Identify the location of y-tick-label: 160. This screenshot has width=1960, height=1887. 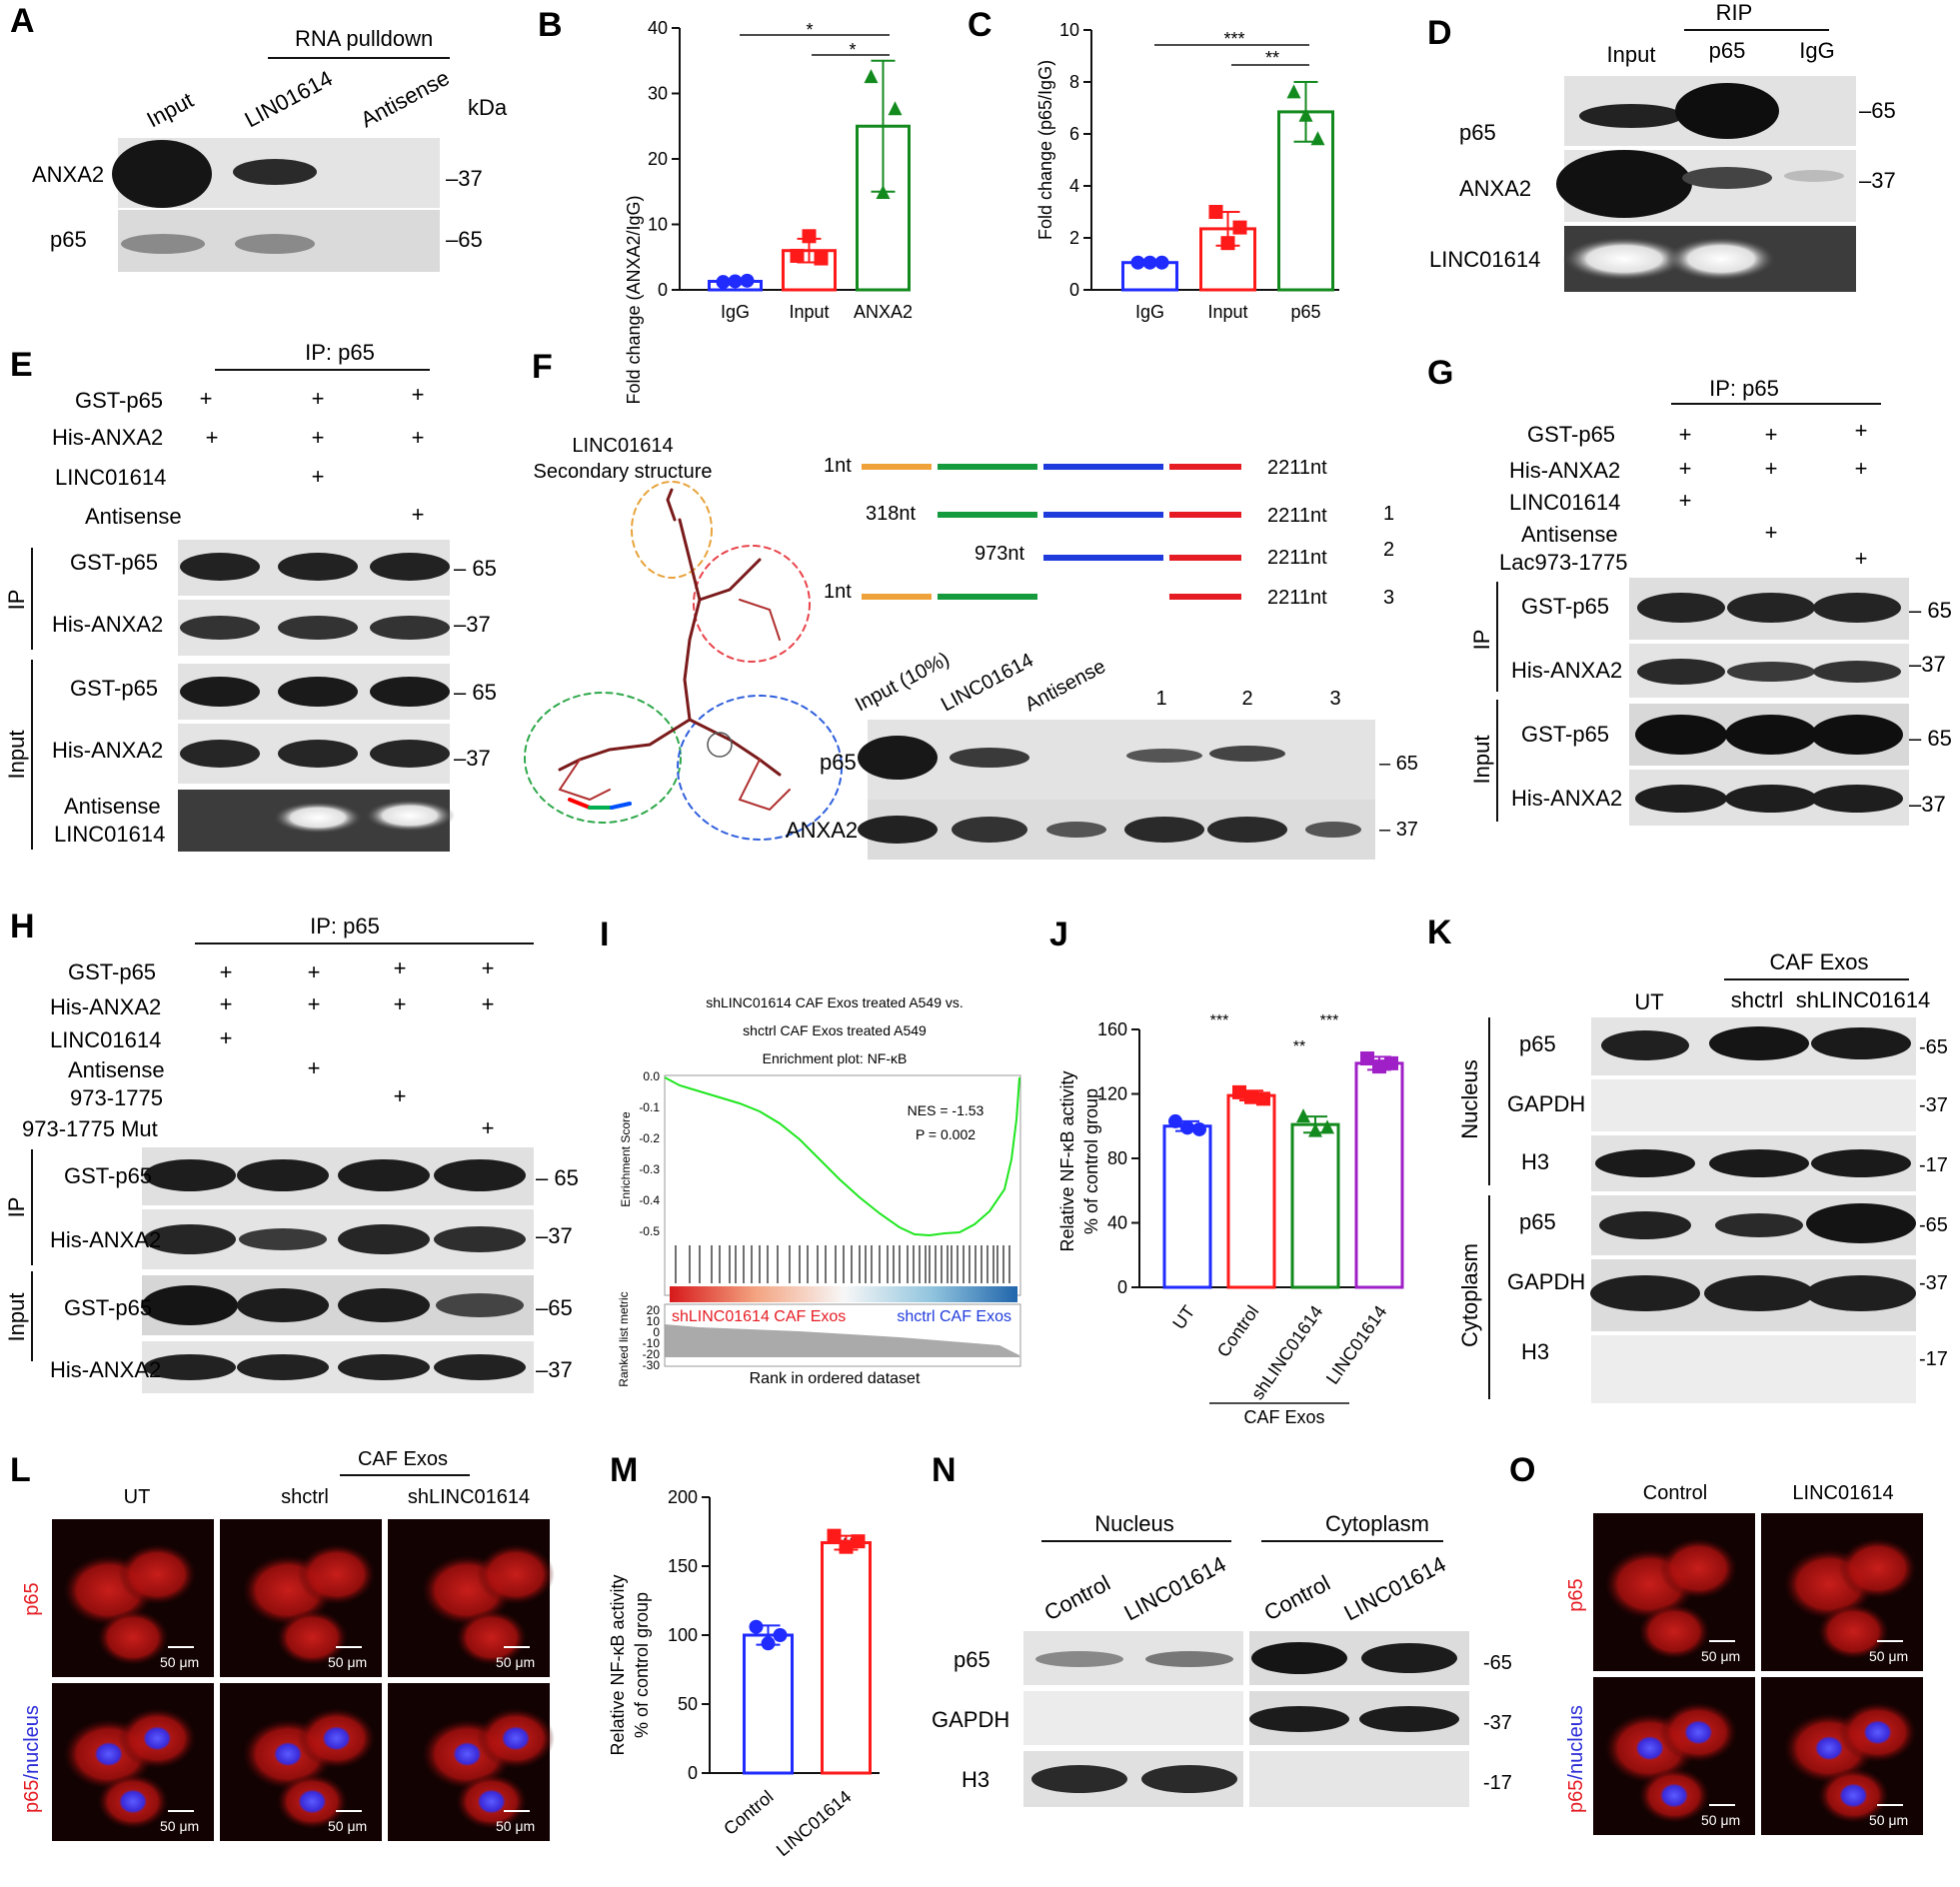
(1112, 1029).